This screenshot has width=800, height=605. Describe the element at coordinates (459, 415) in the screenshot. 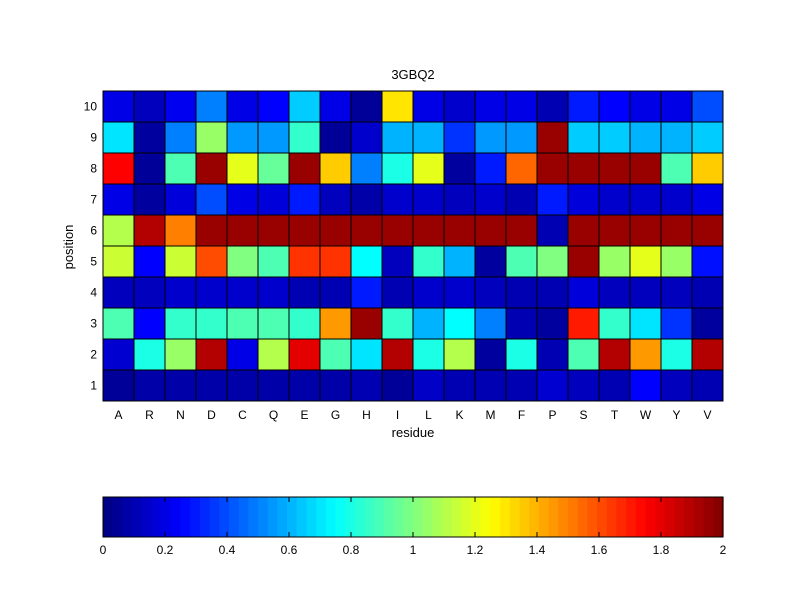

I see `x-tick-label: K` at that location.